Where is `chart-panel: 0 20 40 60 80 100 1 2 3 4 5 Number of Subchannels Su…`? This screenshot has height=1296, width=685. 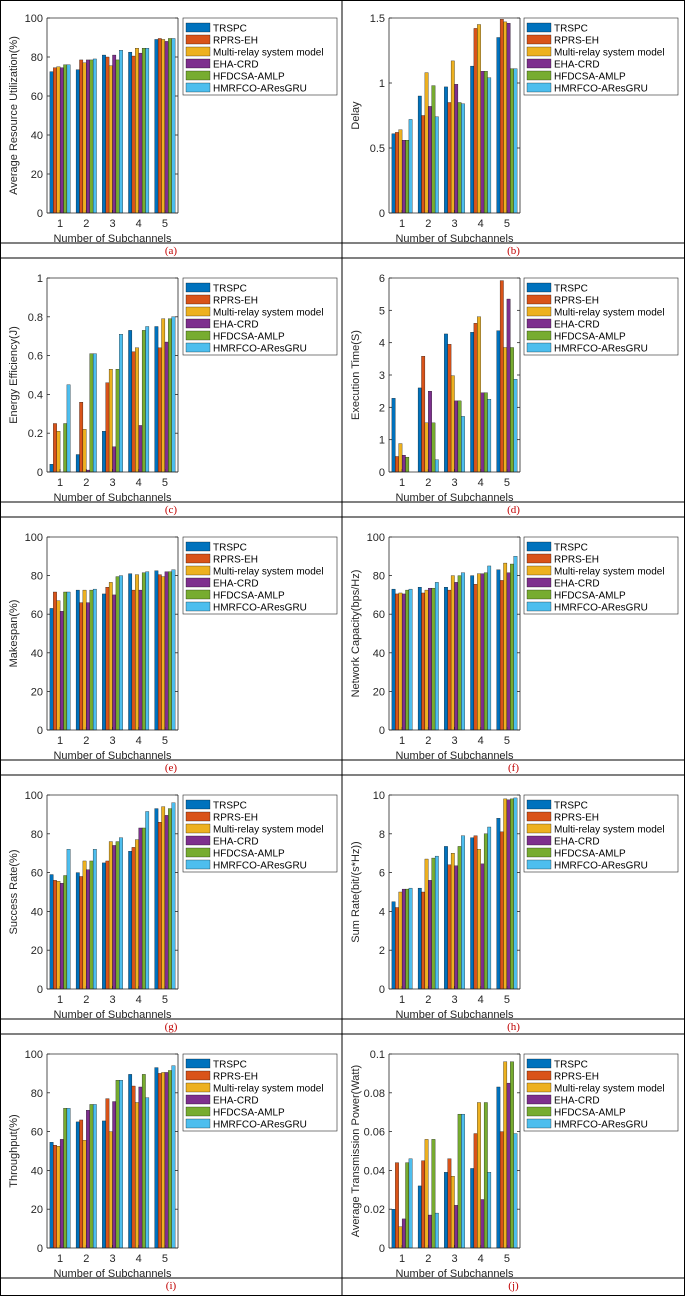
chart-panel: 0 20 40 60 80 100 1 2 3 4 5 Number of Subchannels Su… is located at coordinates (173, 911).